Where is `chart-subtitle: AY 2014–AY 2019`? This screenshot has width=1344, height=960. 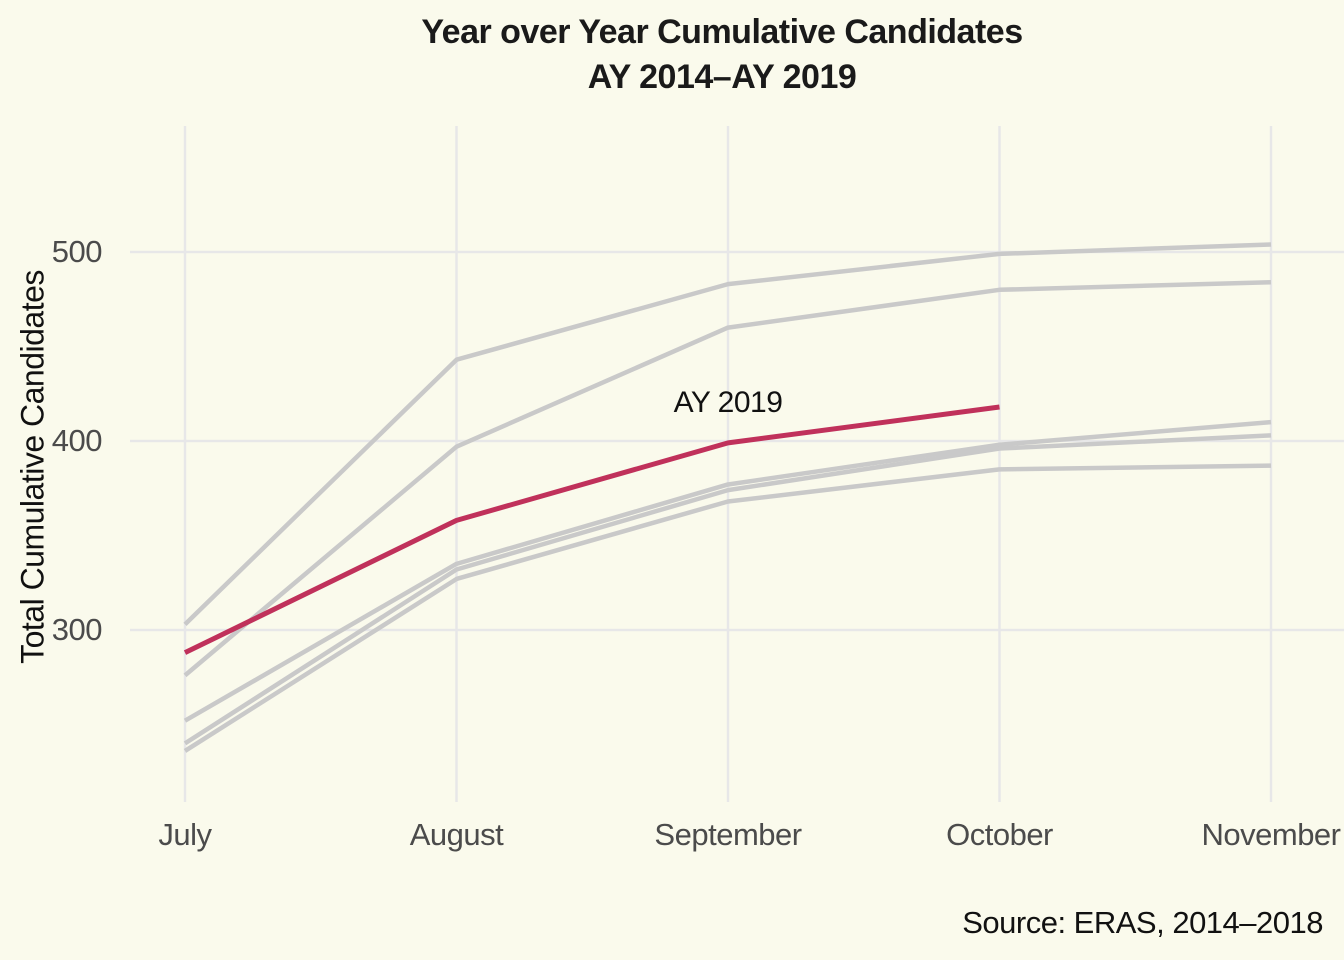
chart-subtitle: AY 2014–AY 2019 is located at coordinates (722, 77).